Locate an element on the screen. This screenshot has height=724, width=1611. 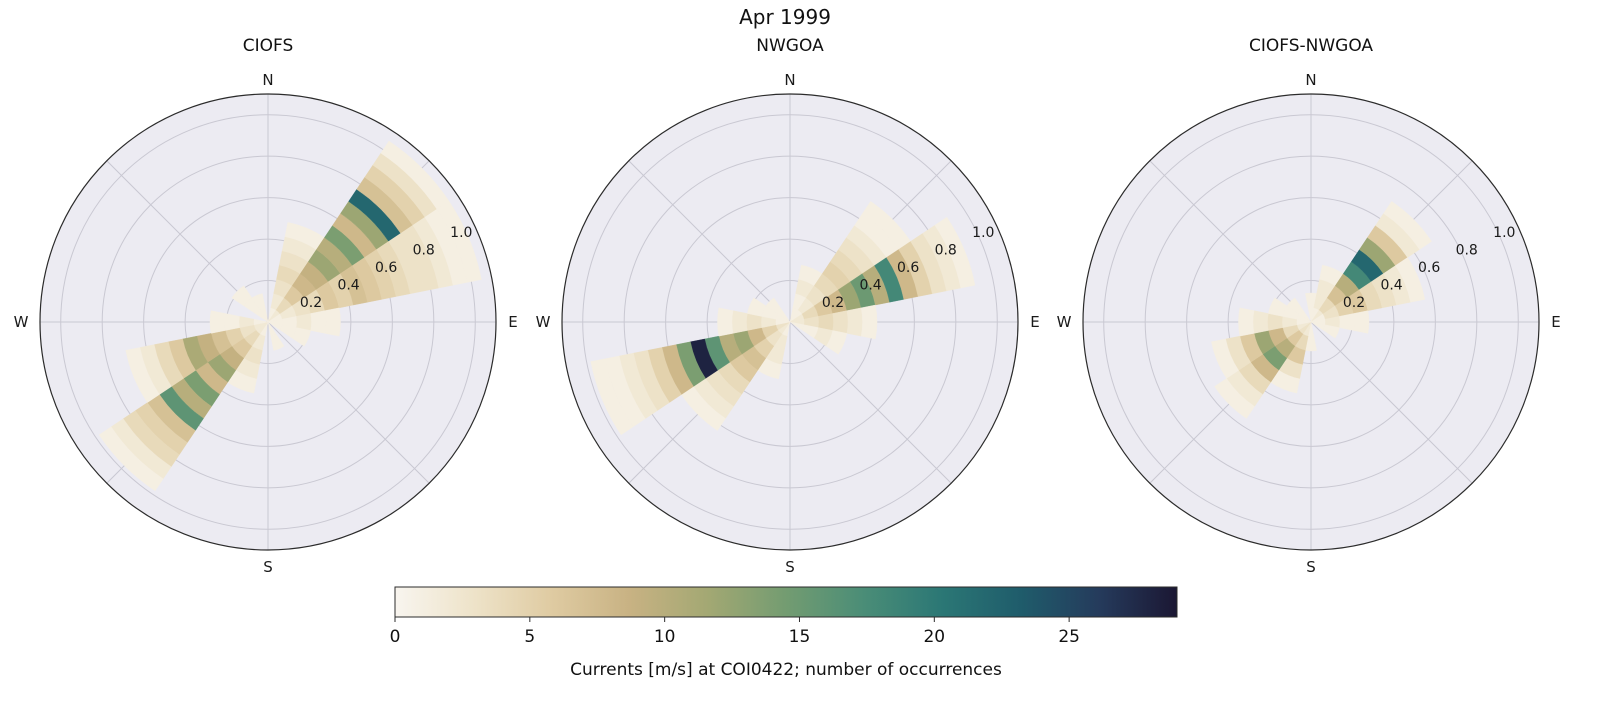
colorbar-ticks: 0 5 10 15 20 25 is located at coordinates (735, 632).